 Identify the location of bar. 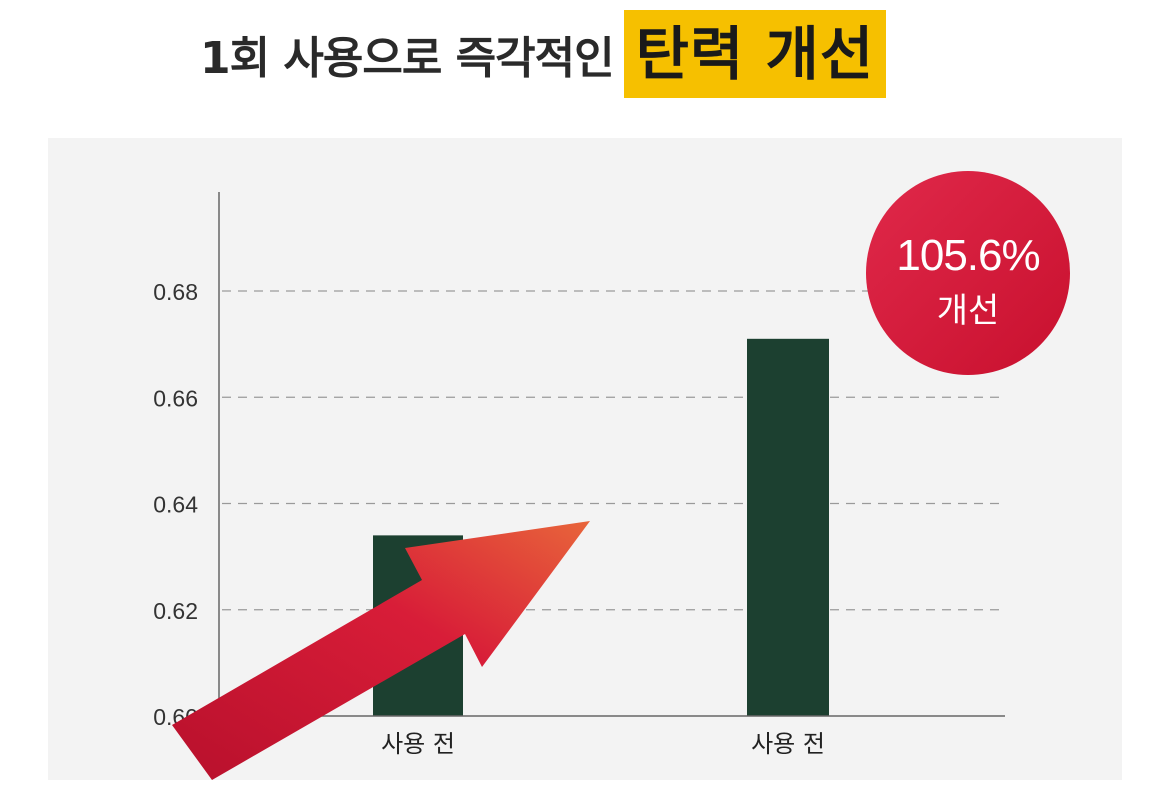
(788, 527).